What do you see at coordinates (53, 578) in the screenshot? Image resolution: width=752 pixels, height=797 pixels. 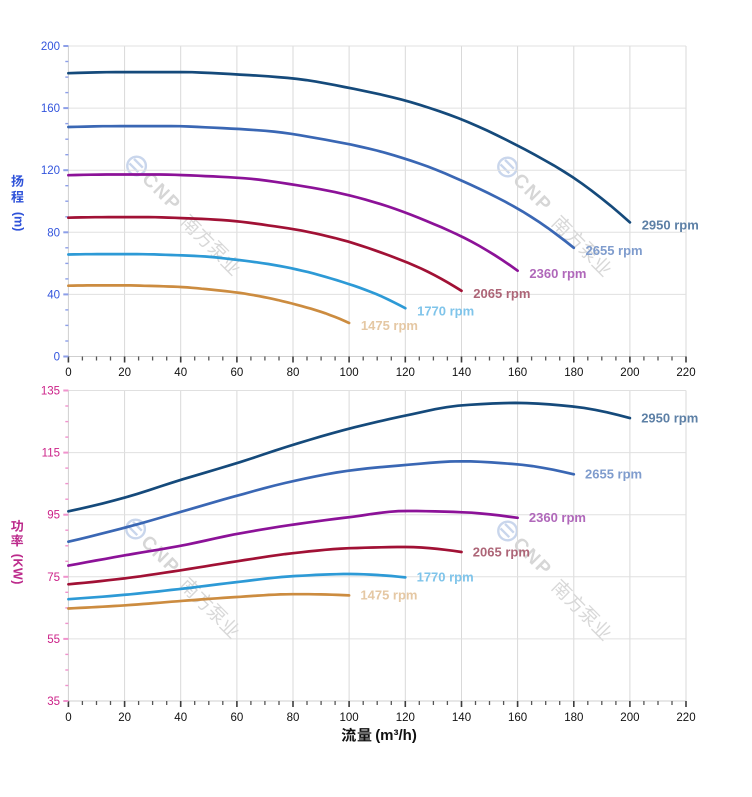 I see `svg-text: 75` at bounding box center [53, 578].